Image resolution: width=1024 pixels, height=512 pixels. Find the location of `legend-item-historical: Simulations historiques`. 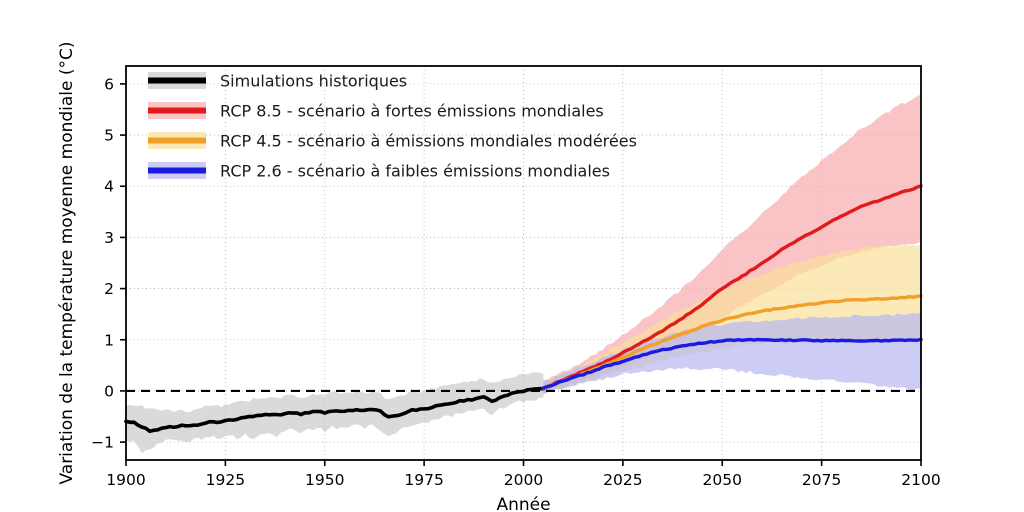

legend-item-historical: Simulations historiques is located at coordinates (277, 81).